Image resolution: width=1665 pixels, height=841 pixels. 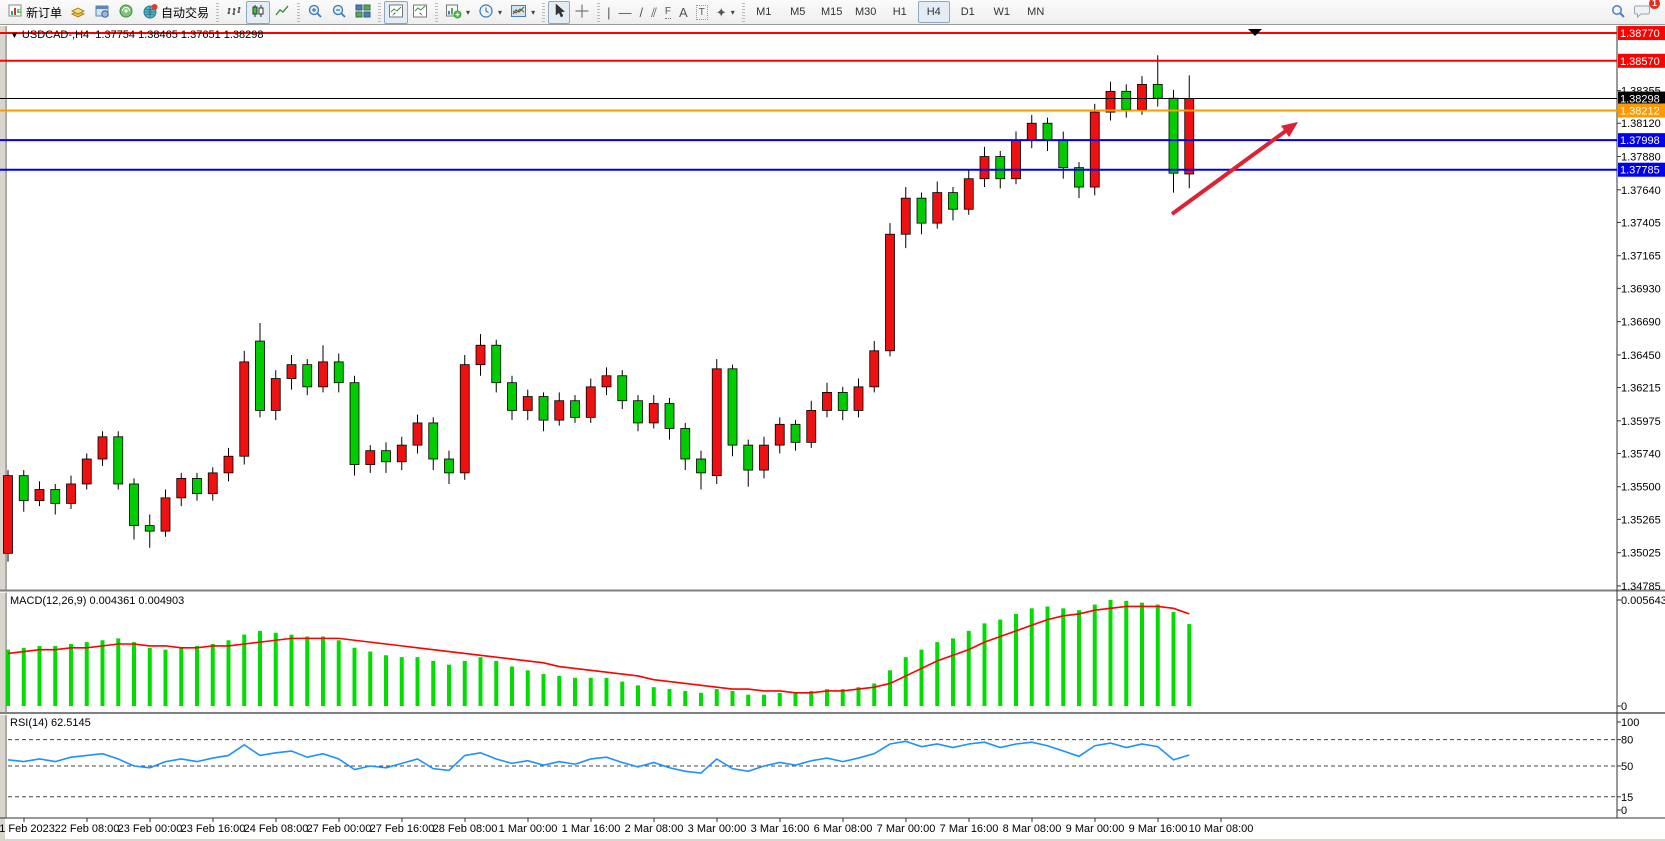 I want to click on text-tool-button: A, so click(x=683, y=12).